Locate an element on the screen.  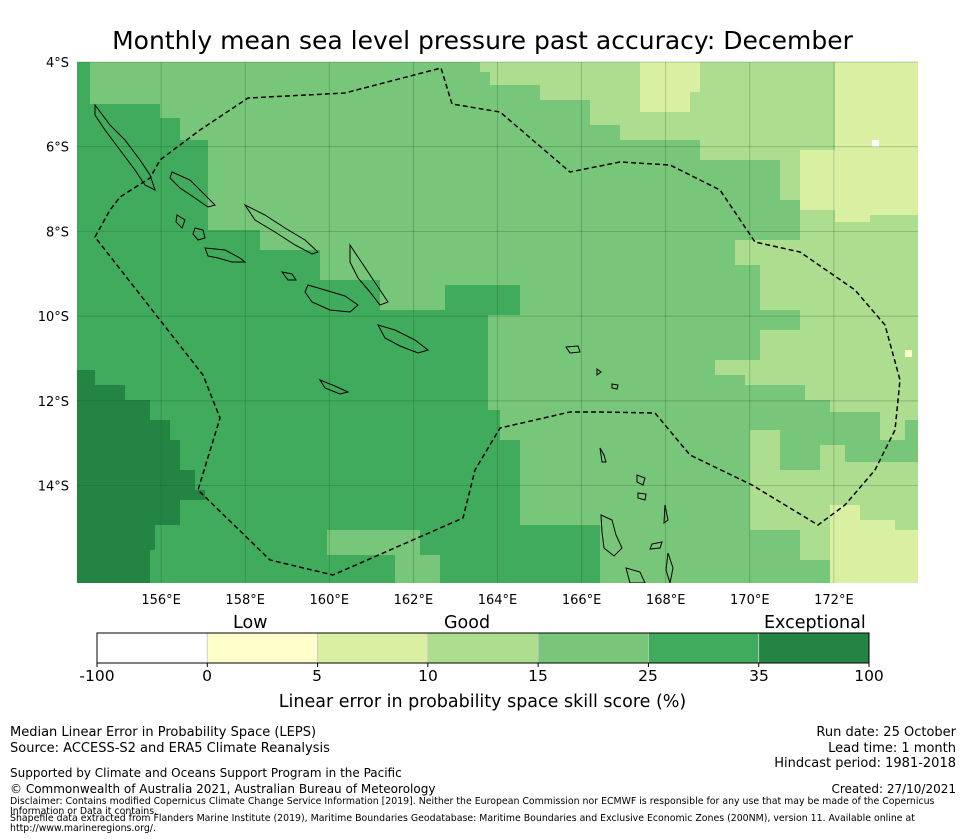
lat-label: 4°S is located at coordinates (57, 63).